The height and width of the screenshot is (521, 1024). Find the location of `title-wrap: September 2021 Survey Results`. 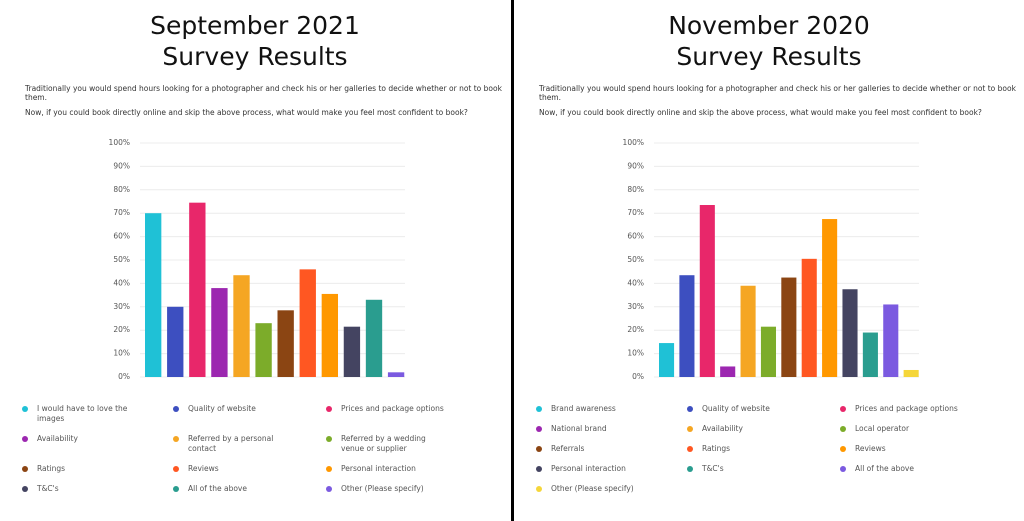

title-wrap: September 2021 Survey Results is located at coordinates (255, 41).